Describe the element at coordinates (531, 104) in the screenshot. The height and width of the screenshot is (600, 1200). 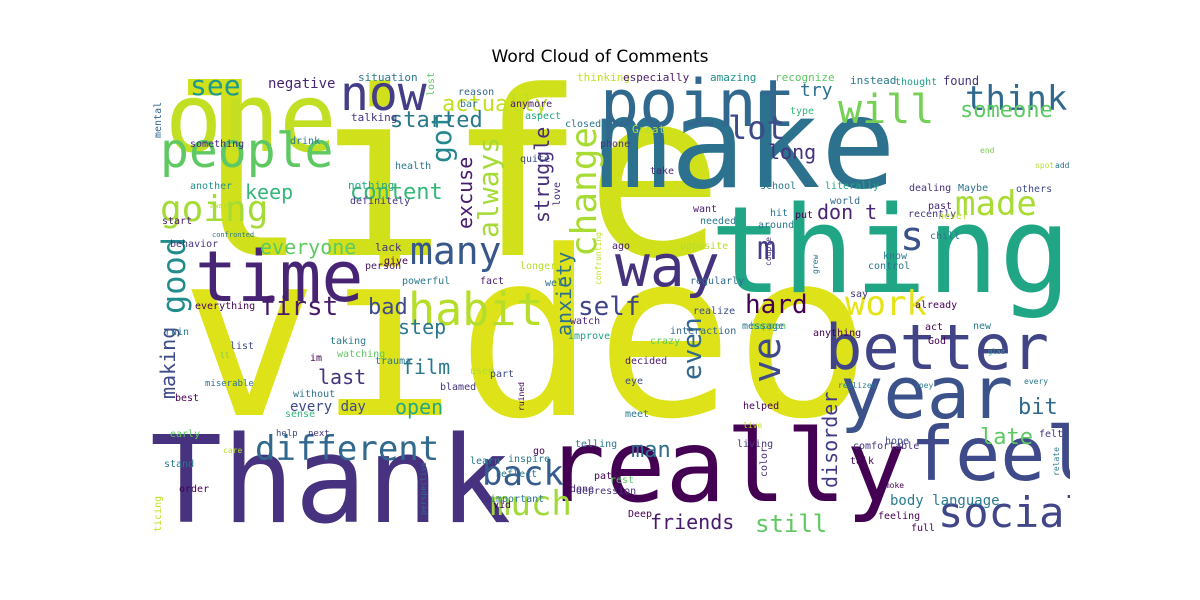
I see `word-anymore: anymore` at that location.